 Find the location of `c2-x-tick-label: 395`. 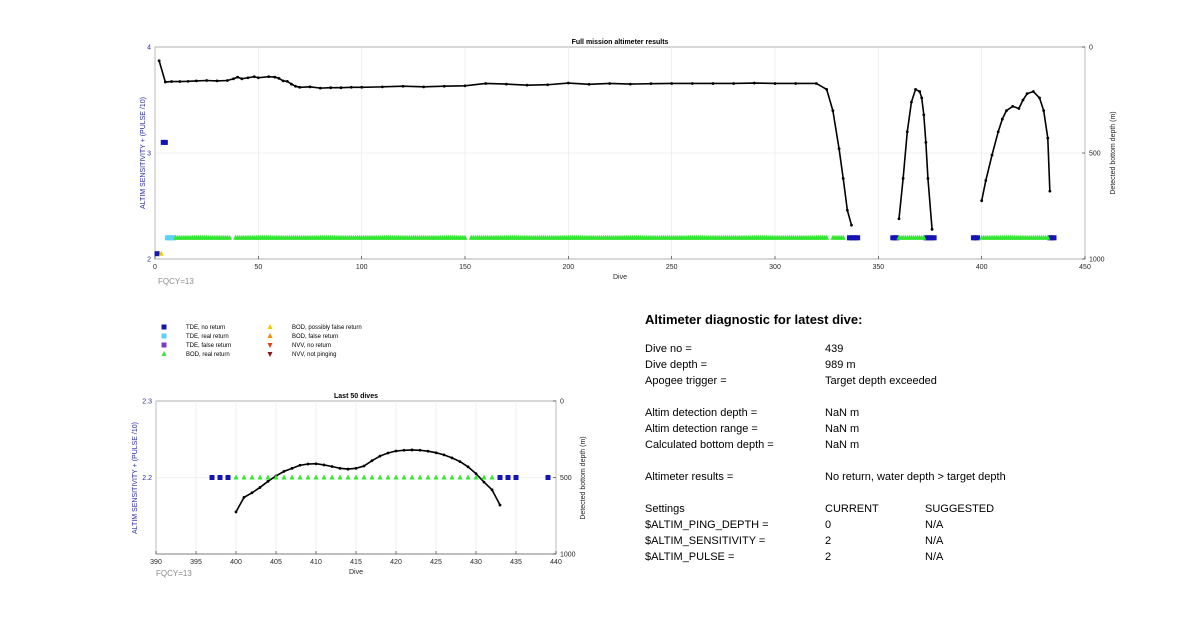

c2-x-tick-label: 395 is located at coordinates (196, 562).